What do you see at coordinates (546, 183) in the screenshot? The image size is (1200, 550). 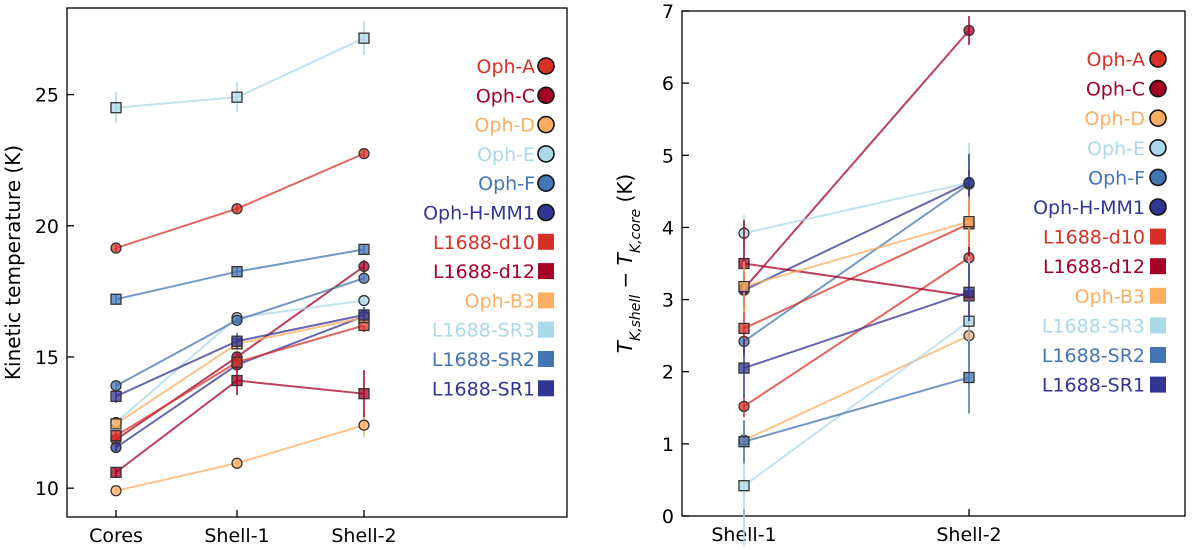 I see `legend-marker-oph-f` at bounding box center [546, 183].